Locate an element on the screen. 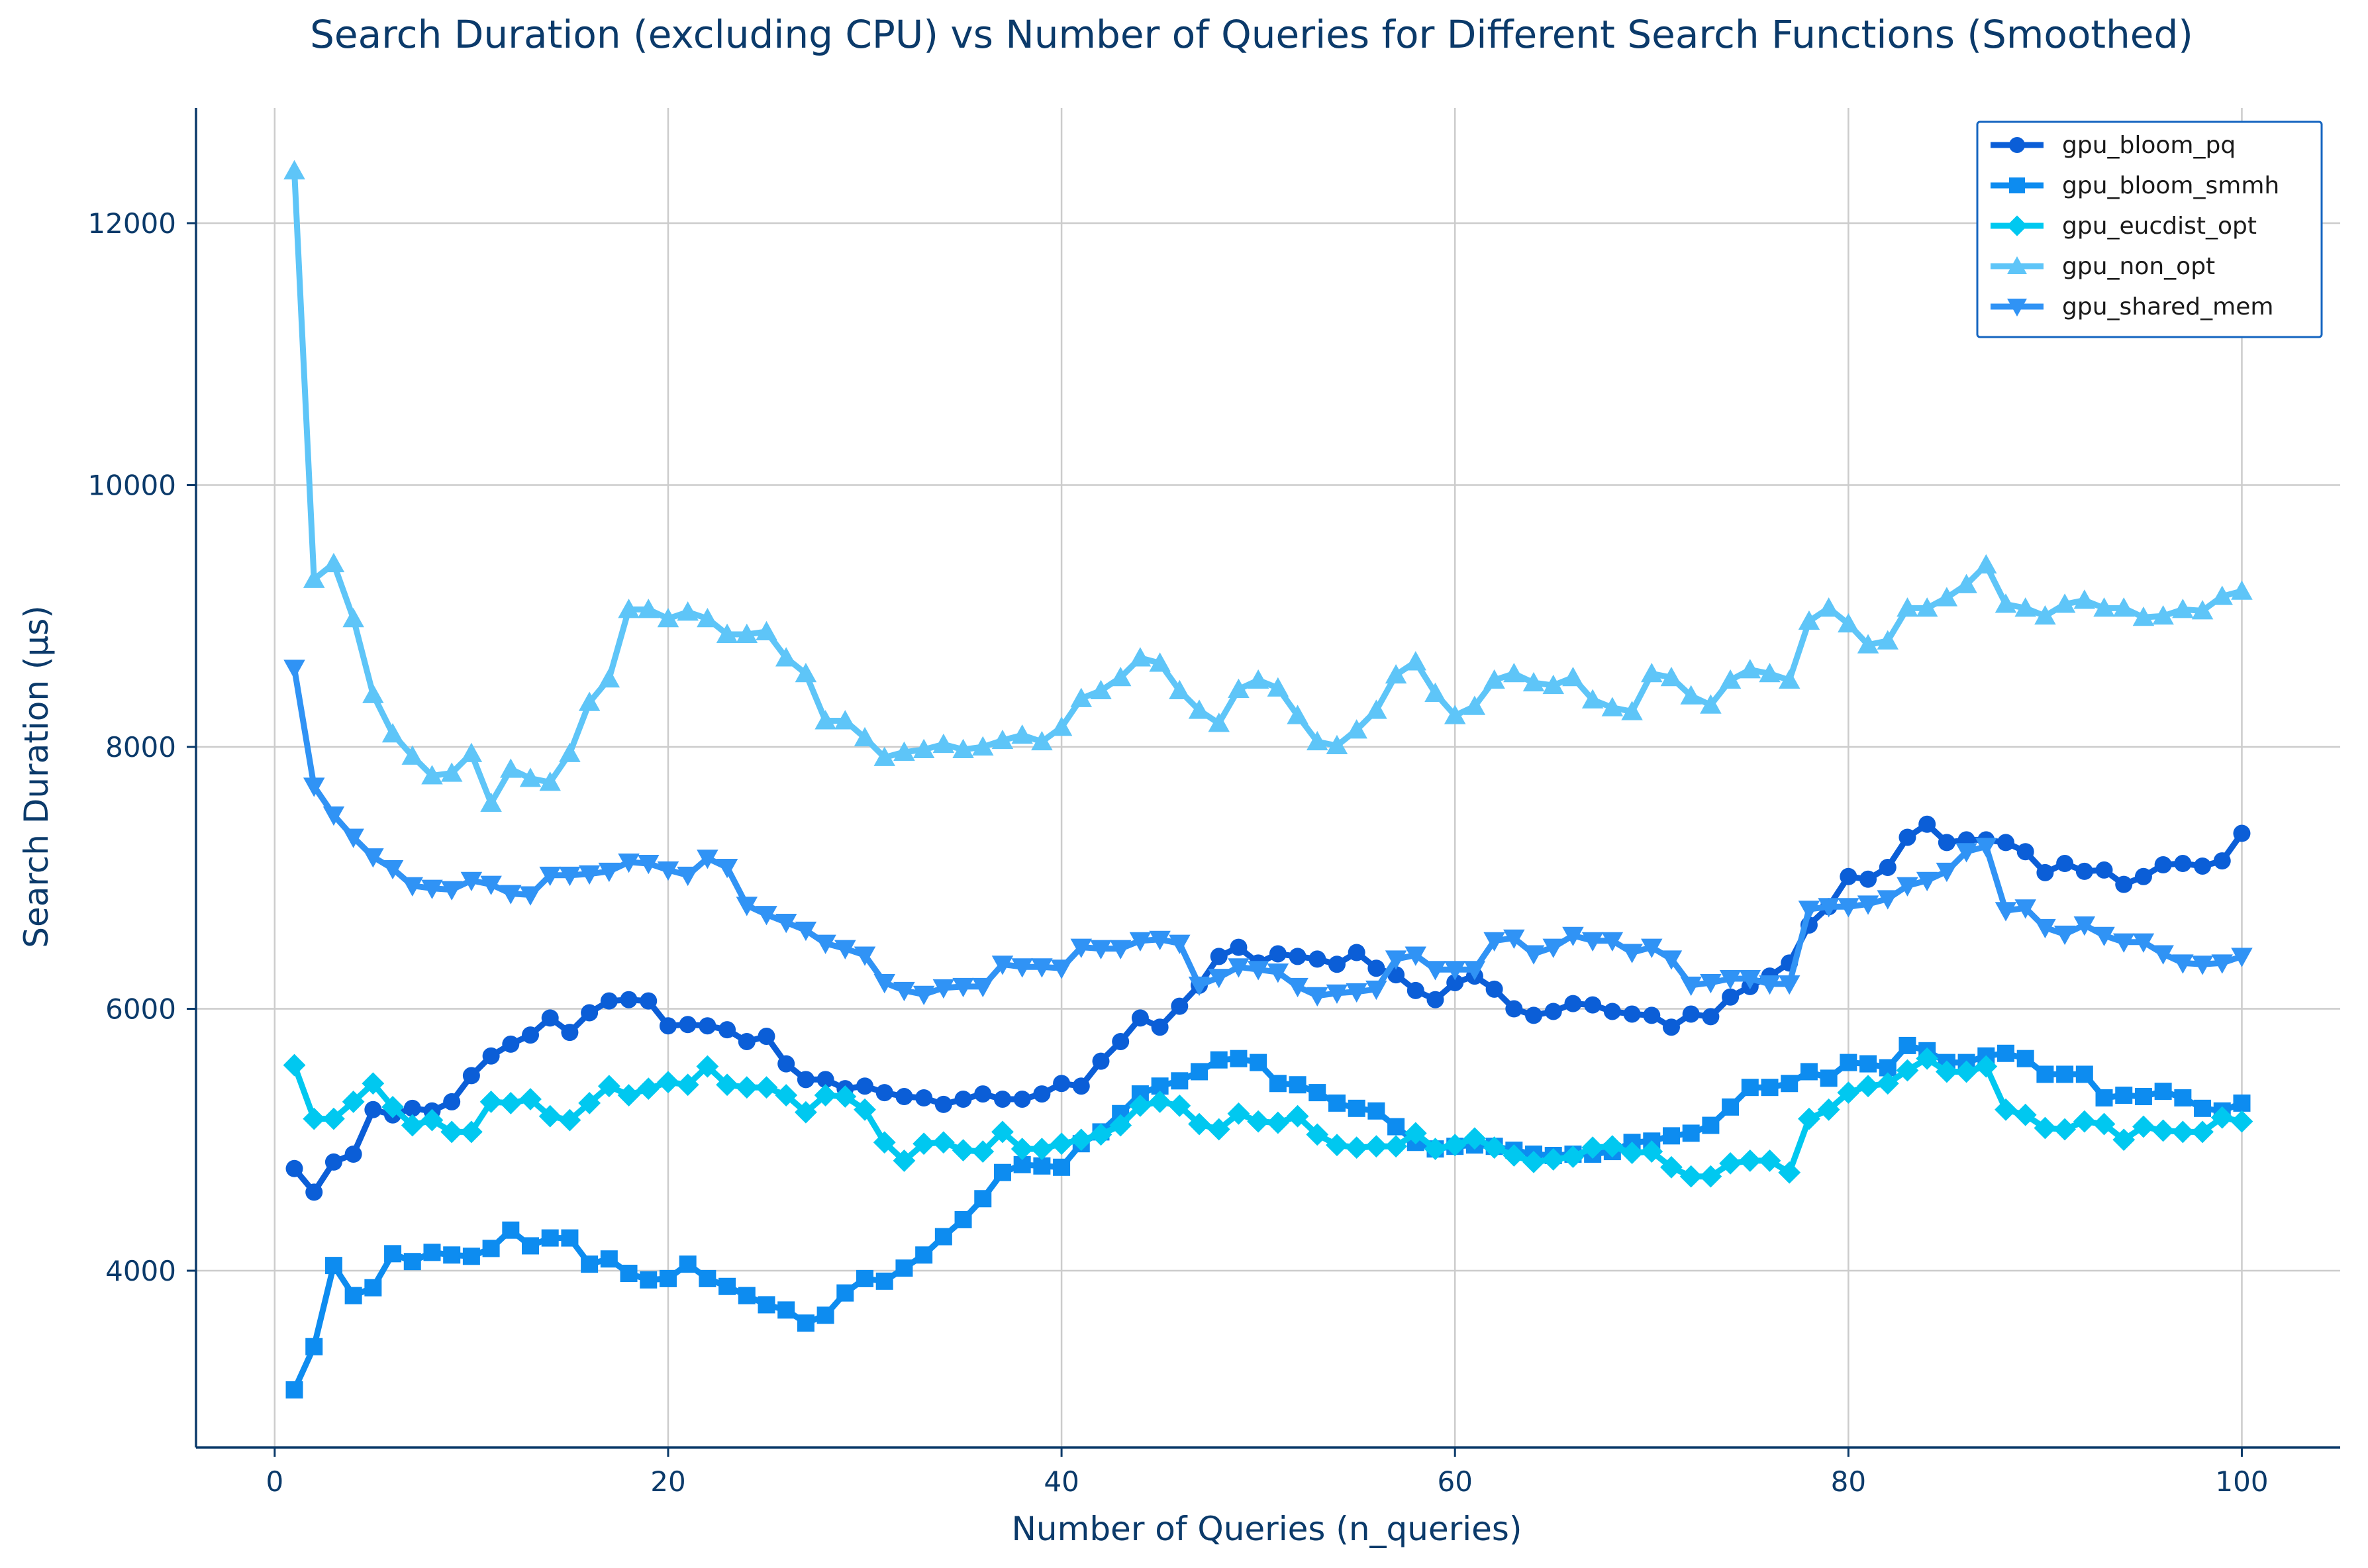 The image size is (2368, 1568). legend-label: gpu_bloom_pq is located at coordinates (2149, 145).